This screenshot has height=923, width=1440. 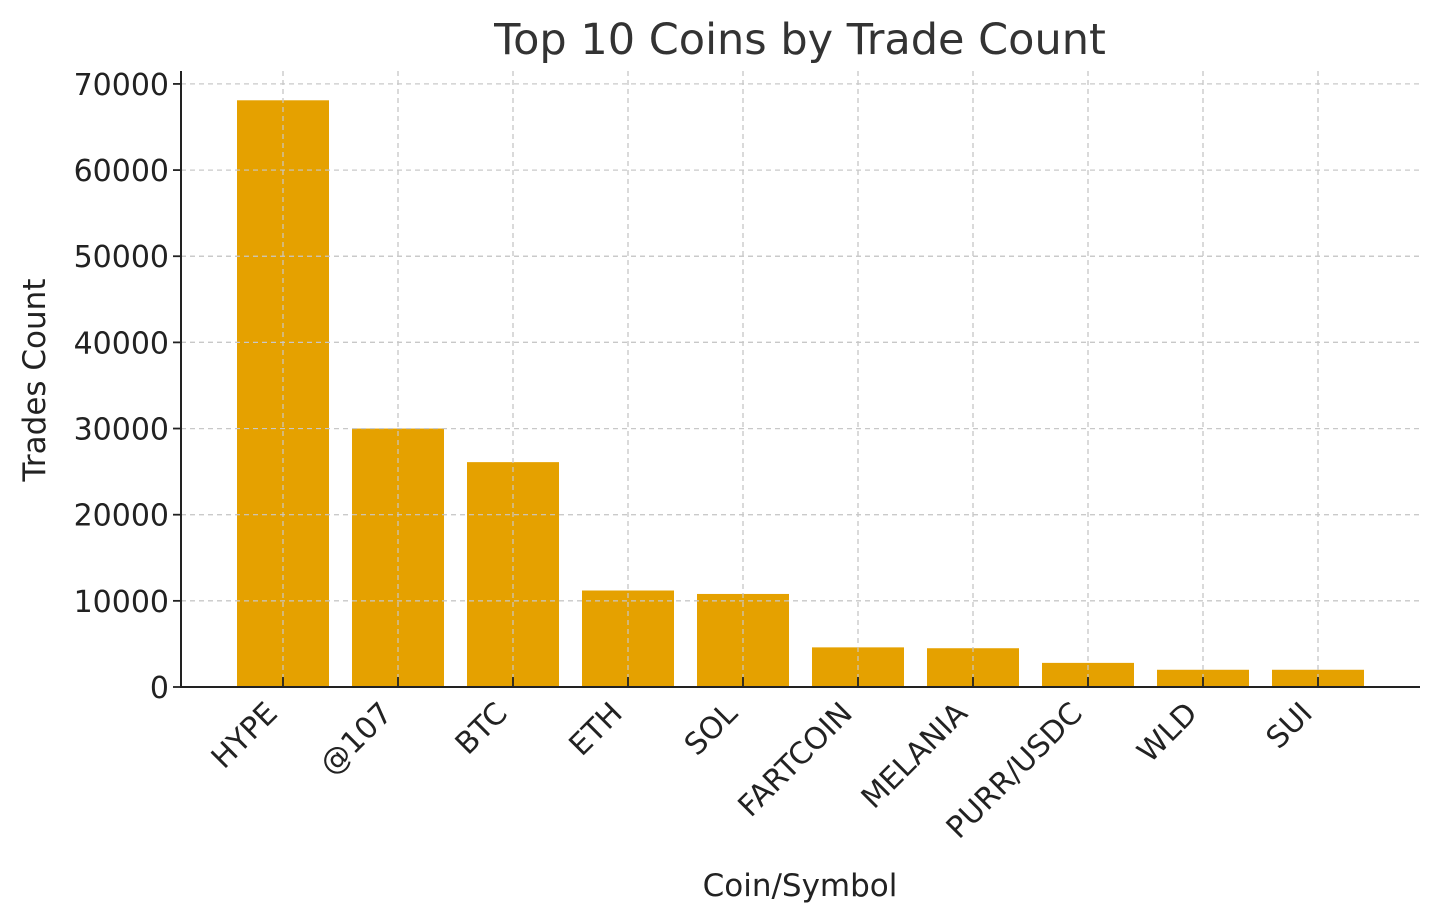 I want to click on y-ticks: 0 10000 20000 30000 40000 50000 60000 70000, so click(x=127, y=387).